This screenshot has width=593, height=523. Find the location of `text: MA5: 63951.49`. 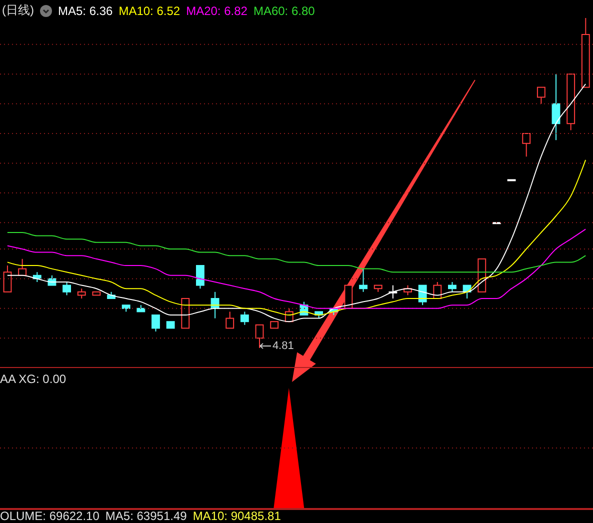

text: MA5: 63951.49 is located at coordinates (146, 516).